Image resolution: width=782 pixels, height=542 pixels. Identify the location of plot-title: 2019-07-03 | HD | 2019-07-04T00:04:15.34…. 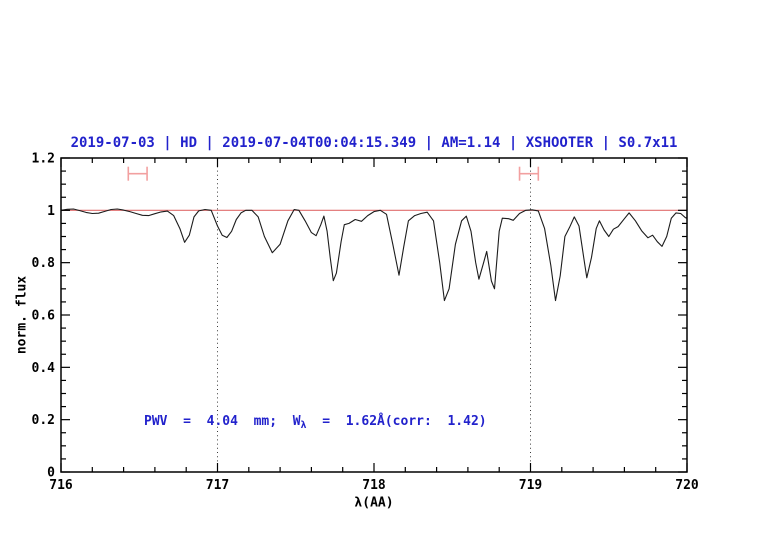
(374, 143).